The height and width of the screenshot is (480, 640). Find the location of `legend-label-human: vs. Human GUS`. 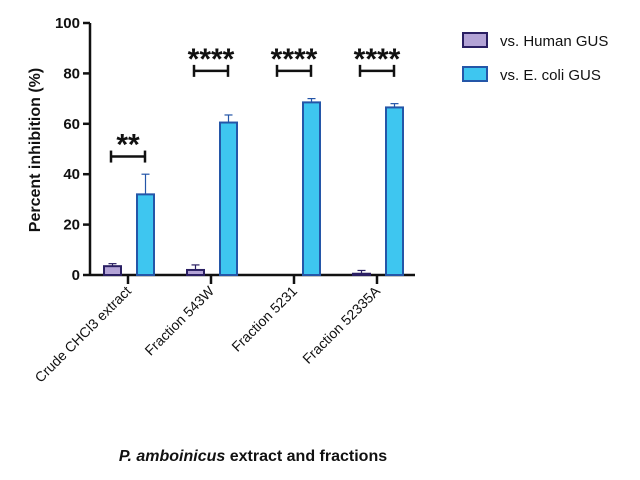

legend-label-human: vs. Human GUS is located at coordinates (554, 41).